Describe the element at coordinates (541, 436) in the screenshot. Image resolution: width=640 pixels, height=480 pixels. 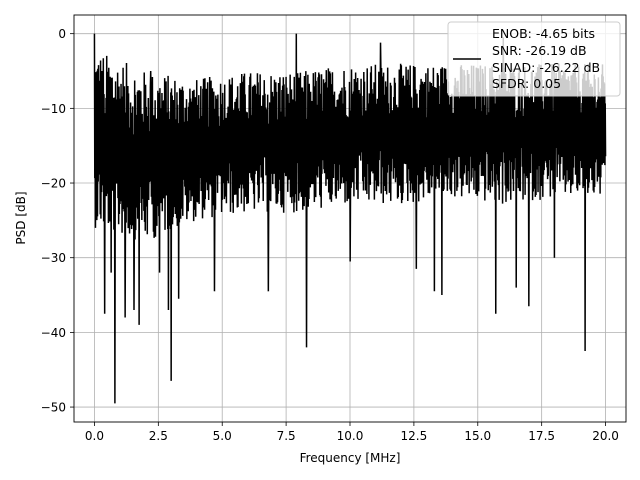
I see `x-tick-label: 17.5` at that location.